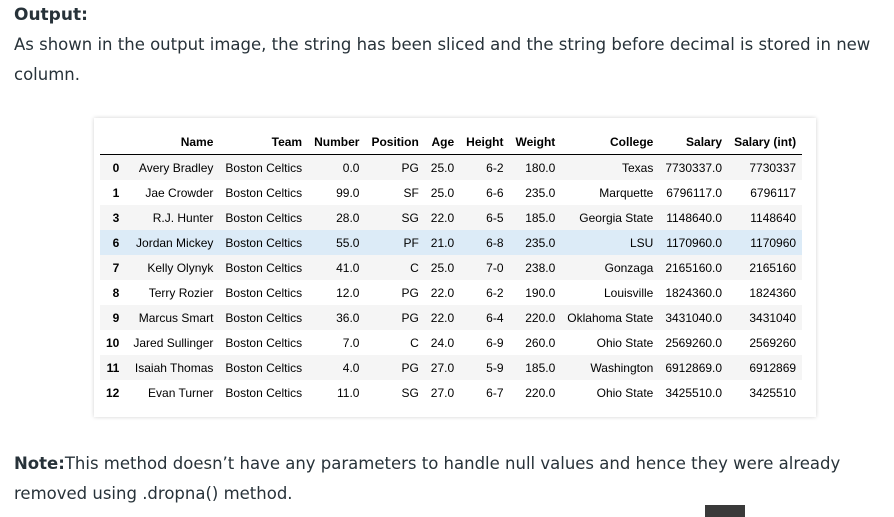  Describe the element at coordinates (694, 317) in the screenshot. I see `table-cell: 3431040.0` at that location.